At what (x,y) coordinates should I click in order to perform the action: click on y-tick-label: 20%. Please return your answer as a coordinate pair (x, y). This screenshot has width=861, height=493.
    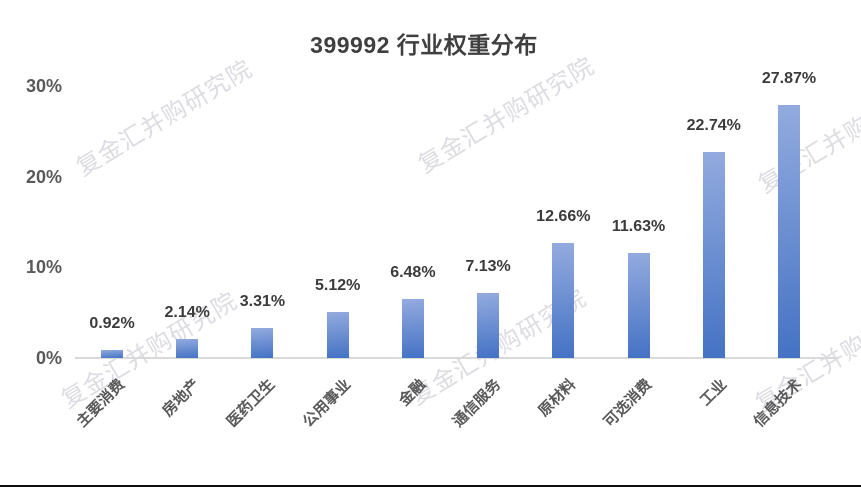
    Looking at the image, I should click on (43, 176).